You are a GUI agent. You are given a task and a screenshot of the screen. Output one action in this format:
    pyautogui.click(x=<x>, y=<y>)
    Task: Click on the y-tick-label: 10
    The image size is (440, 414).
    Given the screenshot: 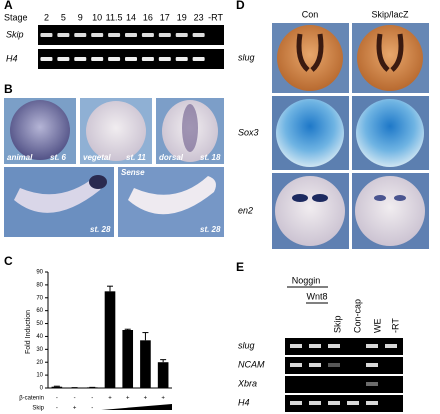 What is the action you would take?
    pyautogui.click(x=39, y=376)
    